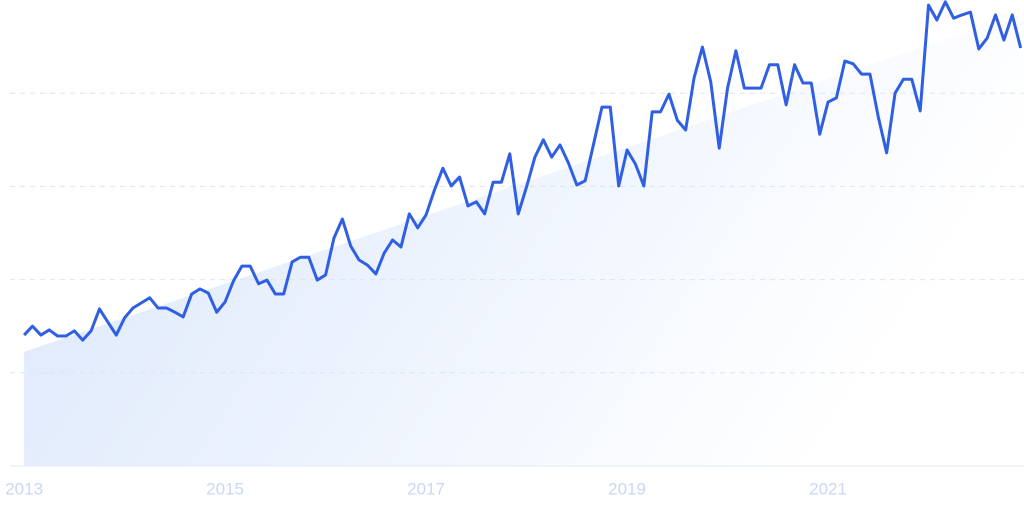  What do you see at coordinates (627, 488) in the screenshot?
I see `x-tick-label: 2019` at bounding box center [627, 488].